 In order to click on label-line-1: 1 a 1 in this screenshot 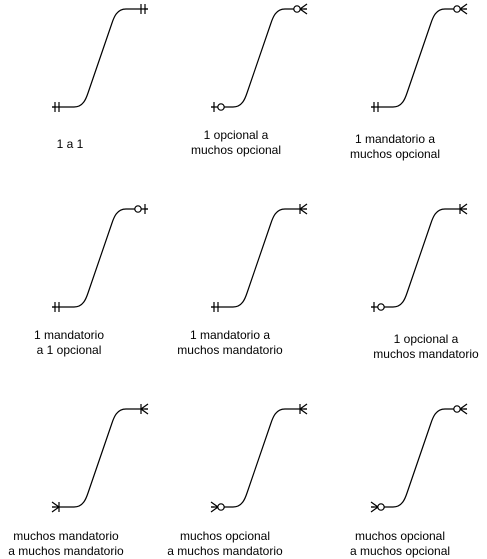, I will do `click(70, 144)`.